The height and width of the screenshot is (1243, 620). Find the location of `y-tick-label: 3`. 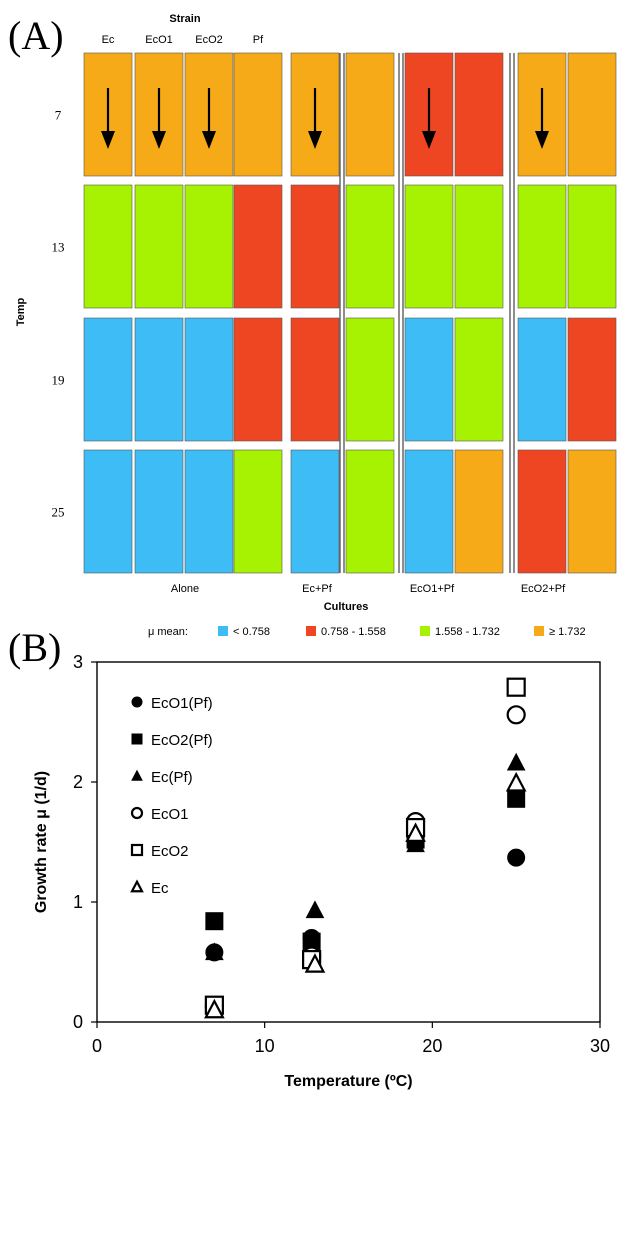

y-tick-label: 3 is located at coordinates (78, 662).